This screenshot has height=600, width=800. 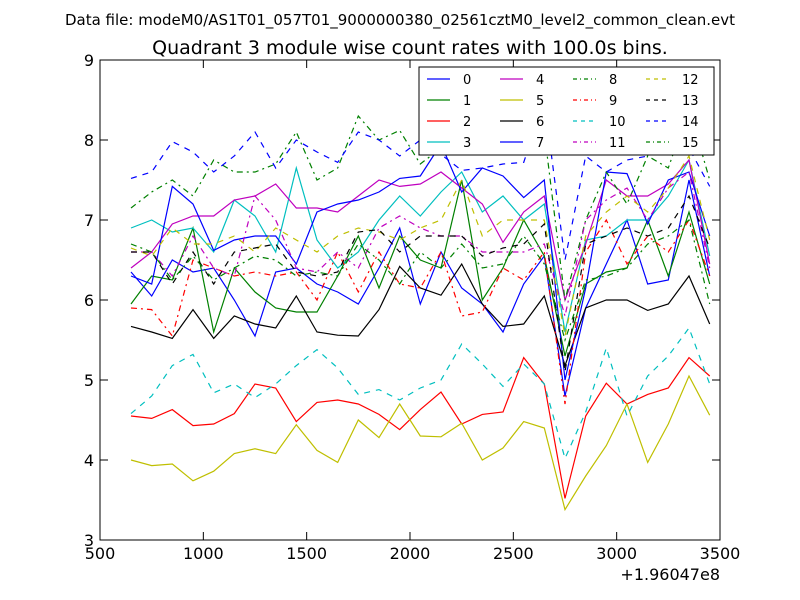 What do you see at coordinates (89, 380) in the screenshot?
I see `y-tick-label: 5` at bounding box center [89, 380].